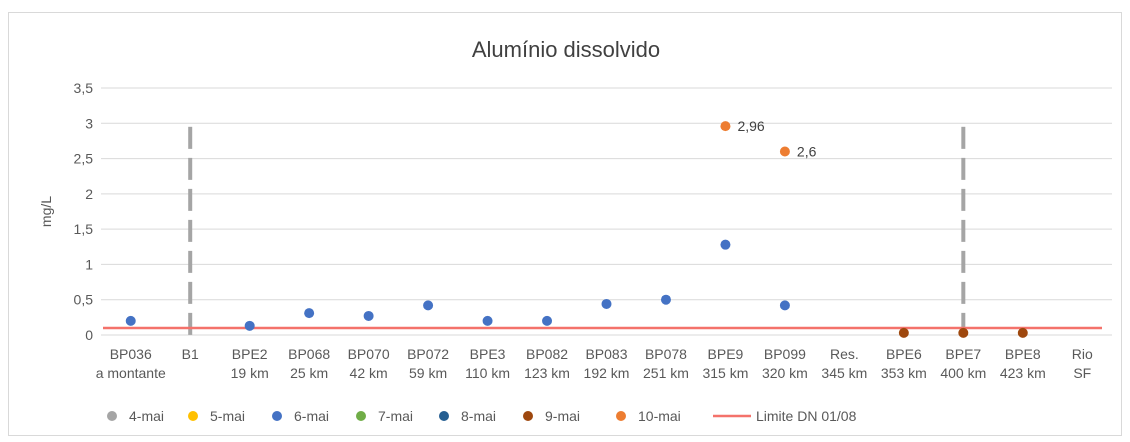  Describe the element at coordinates (607, 373) in the screenshot. I see `x-tick-sublabel: 192 km` at that location.